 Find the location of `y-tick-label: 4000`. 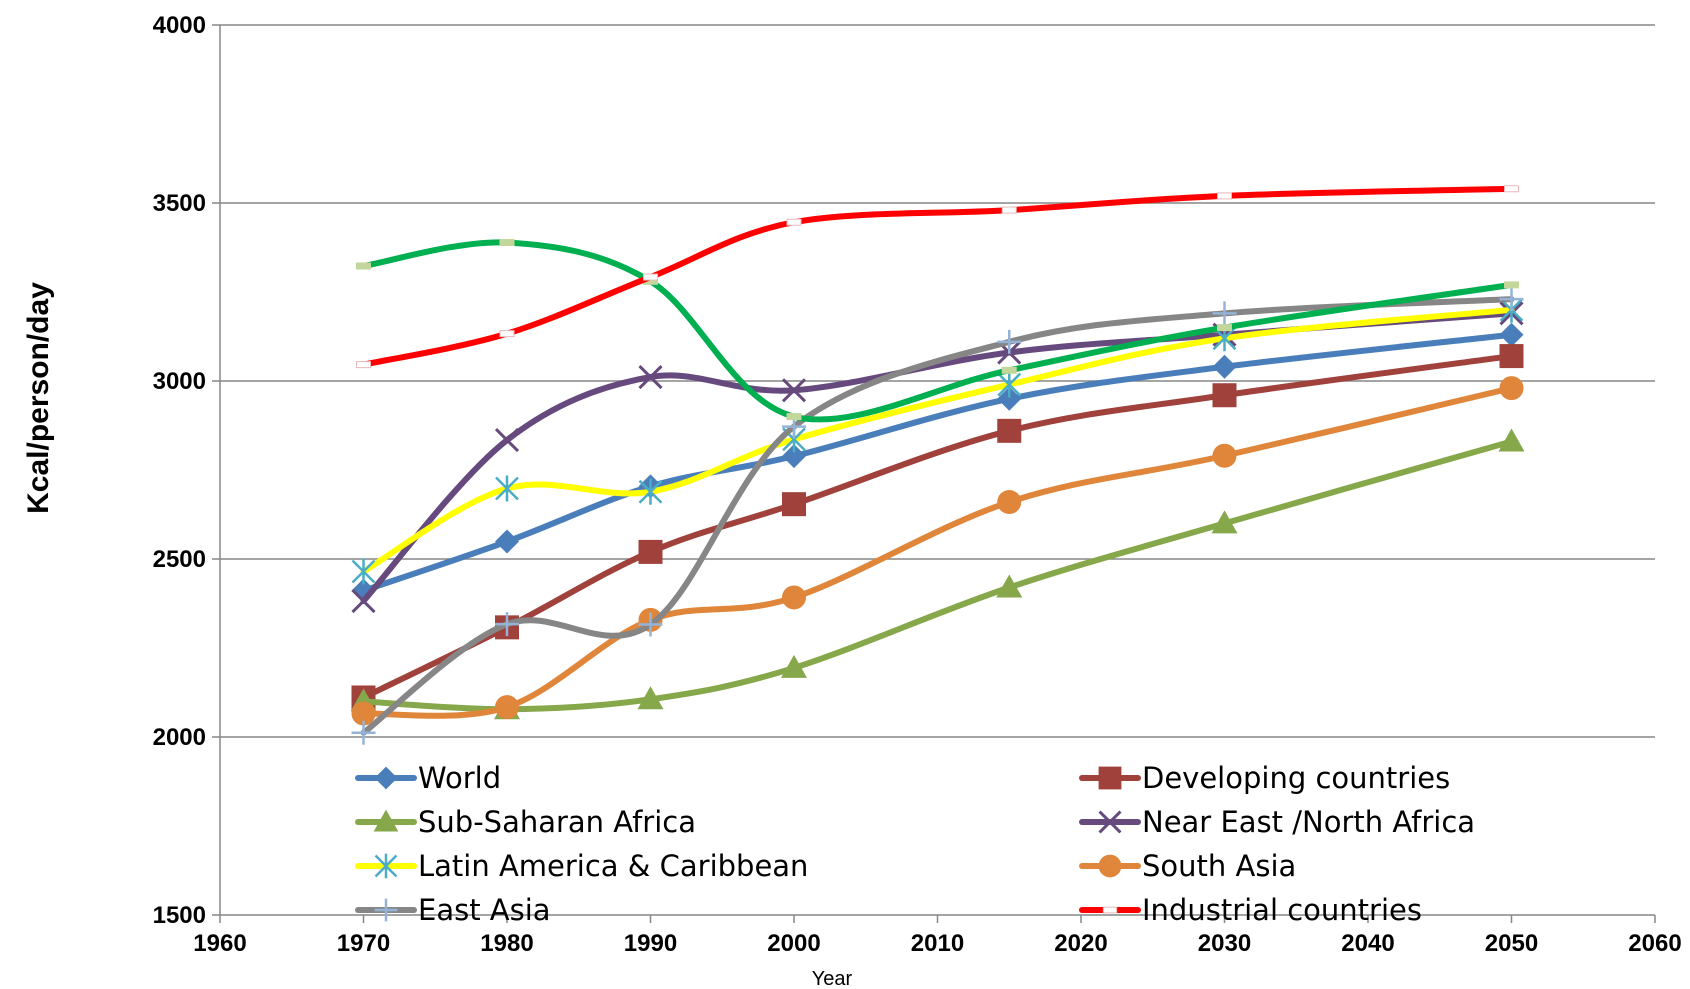

y-tick-label: 4000 is located at coordinates (179, 25).